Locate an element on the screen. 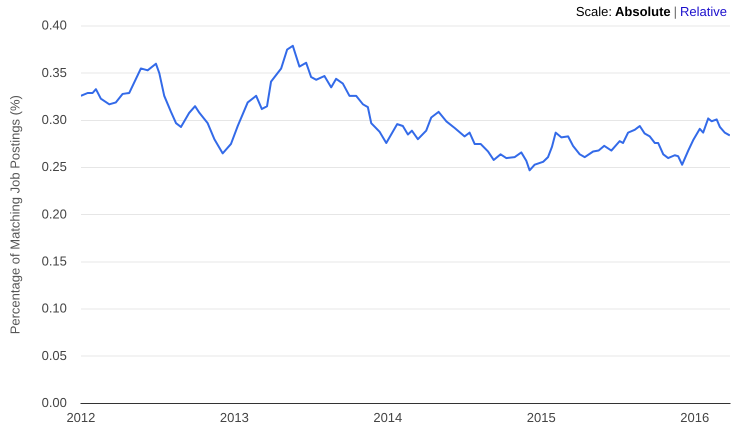 The width and height of the screenshot is (736, 433). y-tick-label: 0.15 is located at coordinates (54, 260).